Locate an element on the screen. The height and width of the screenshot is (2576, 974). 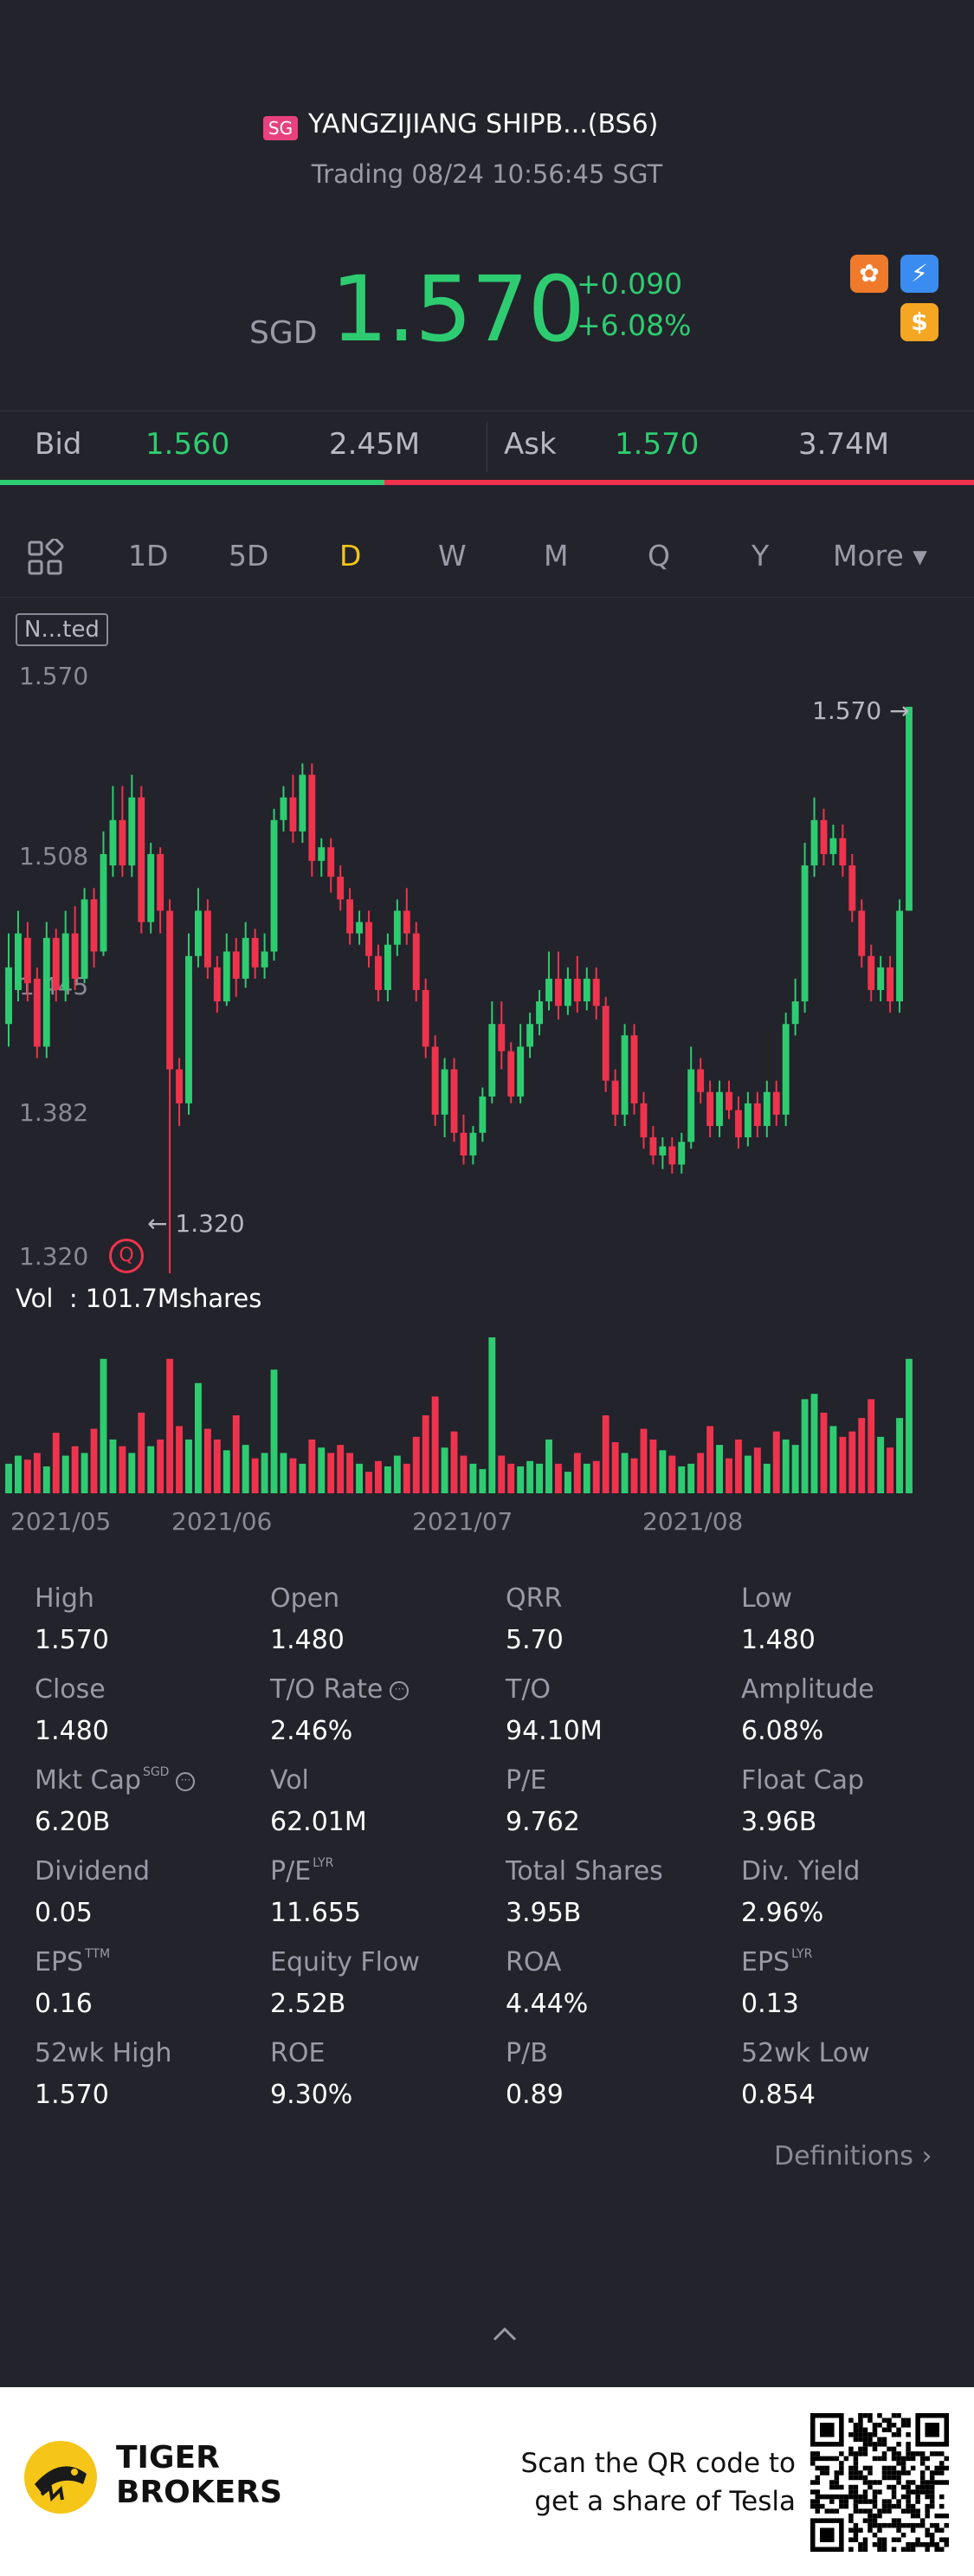
qr-code is located at coordinates (879, 2482).